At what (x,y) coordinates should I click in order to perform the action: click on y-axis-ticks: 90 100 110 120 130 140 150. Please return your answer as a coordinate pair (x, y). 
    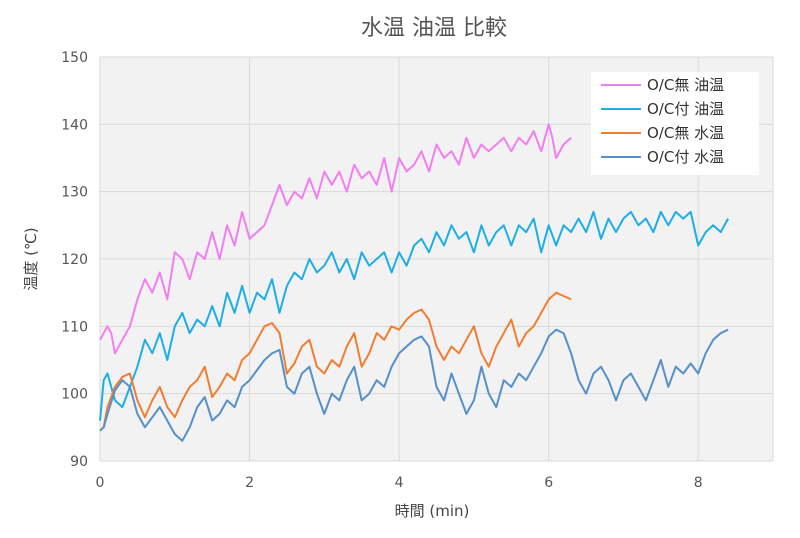
    Looking at the image, I should click on (74, 260).